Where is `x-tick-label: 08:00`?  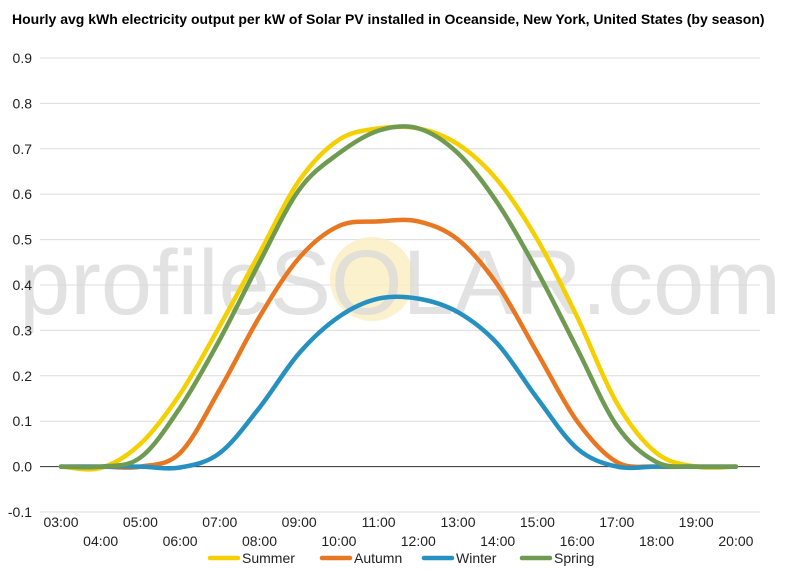 x-tick-label: 08:00 is located at coordinates (259, 541).